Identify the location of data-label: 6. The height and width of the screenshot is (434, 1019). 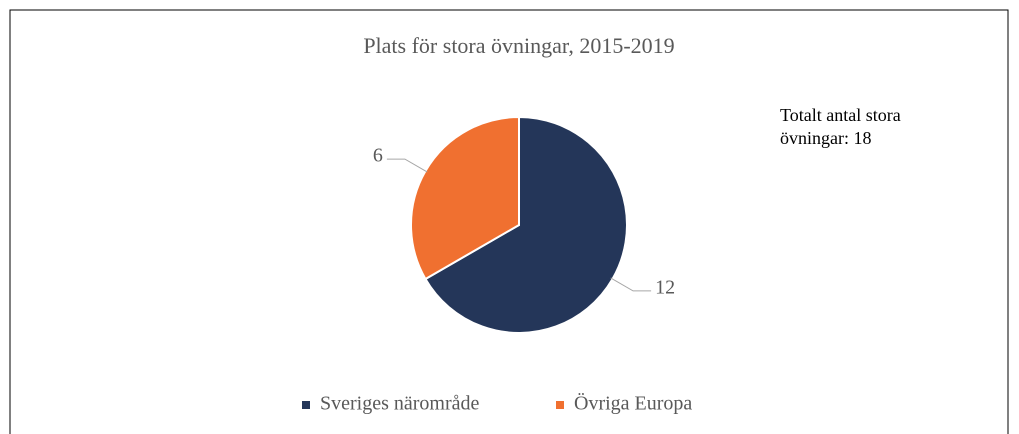
(378, 156).